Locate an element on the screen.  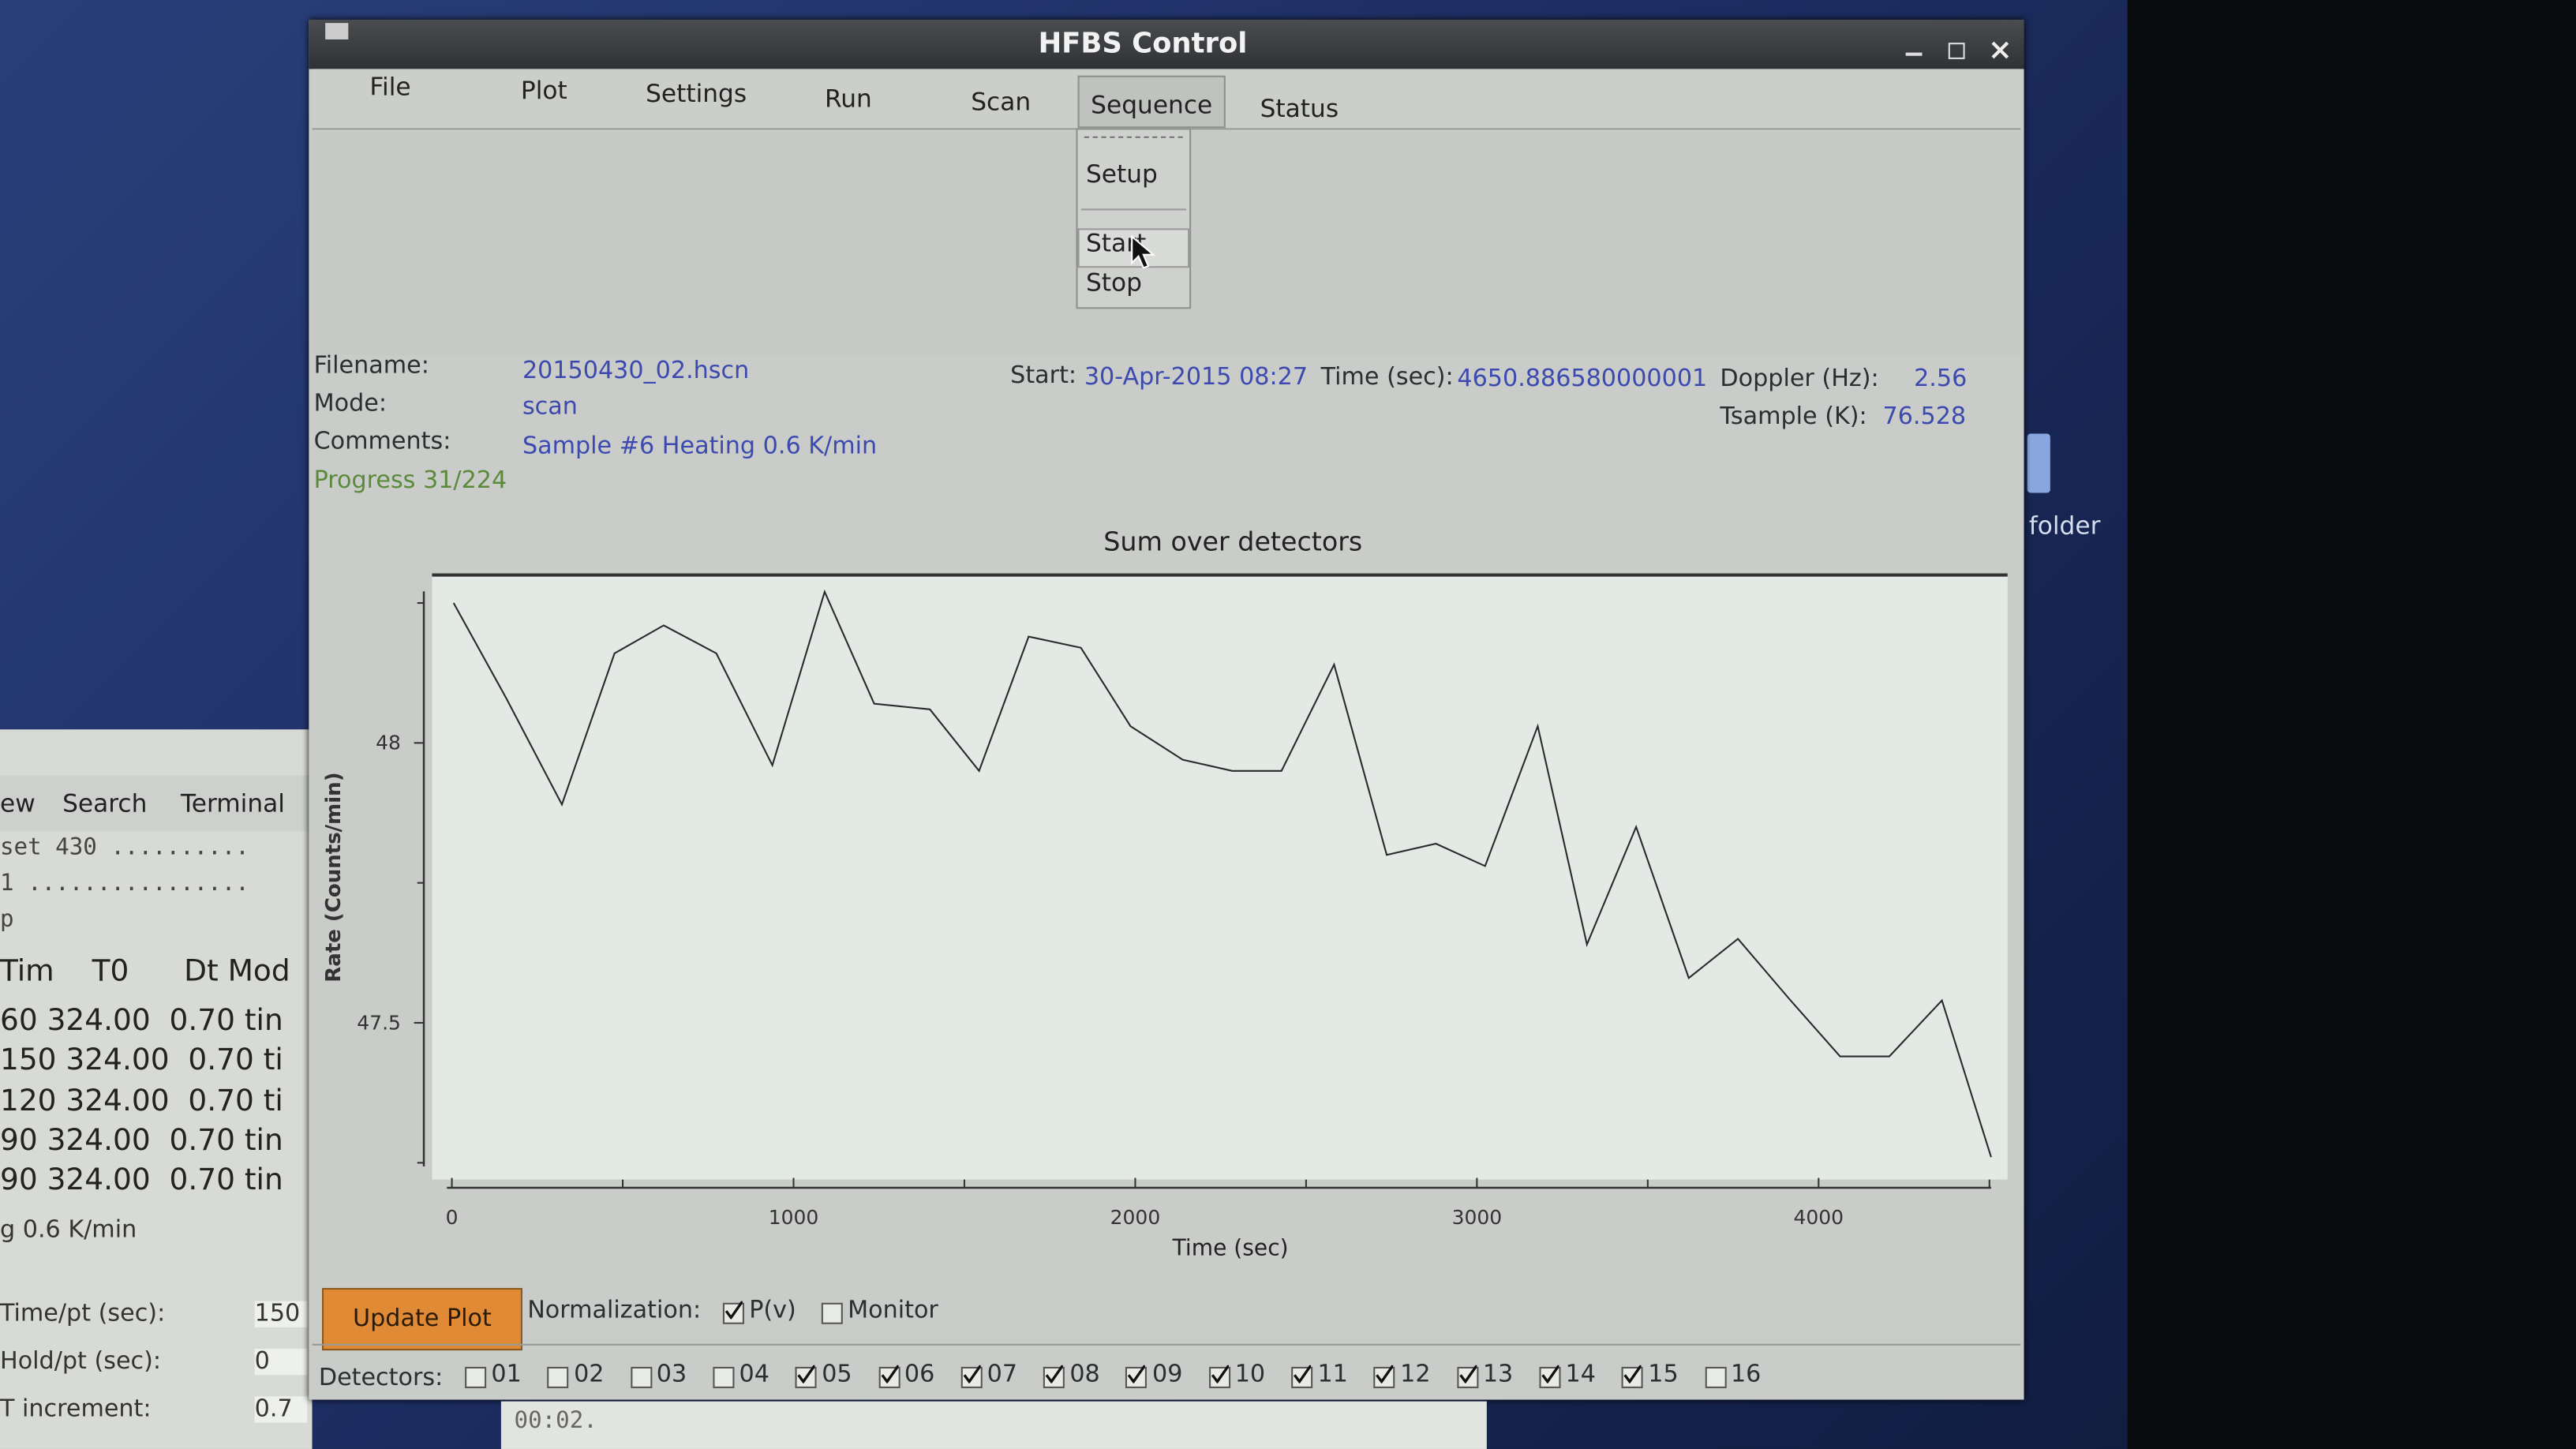
detector-option: 12 is located at coordinates (1415, 1374).